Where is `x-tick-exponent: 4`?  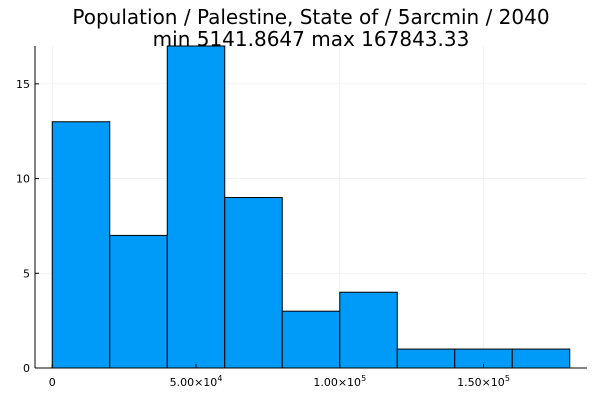 x-tick-exponent: 4 is located at coordinates (219, 378).